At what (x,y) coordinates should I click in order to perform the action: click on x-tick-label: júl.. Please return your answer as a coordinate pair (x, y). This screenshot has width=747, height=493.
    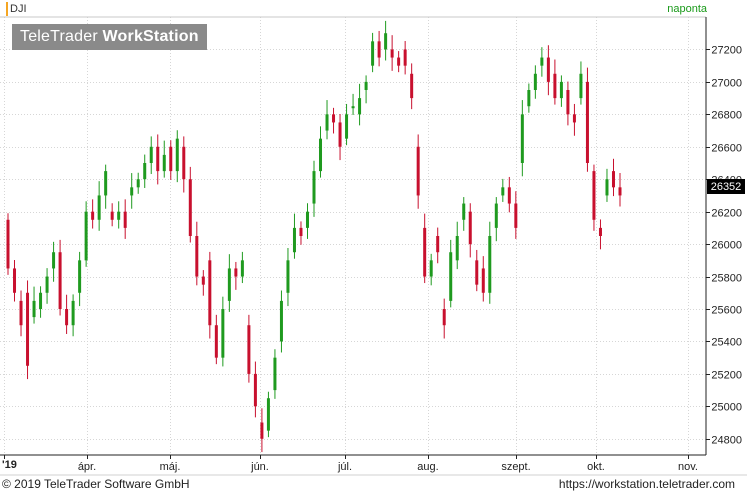
    Looking at the image, I should click on (344, 467).